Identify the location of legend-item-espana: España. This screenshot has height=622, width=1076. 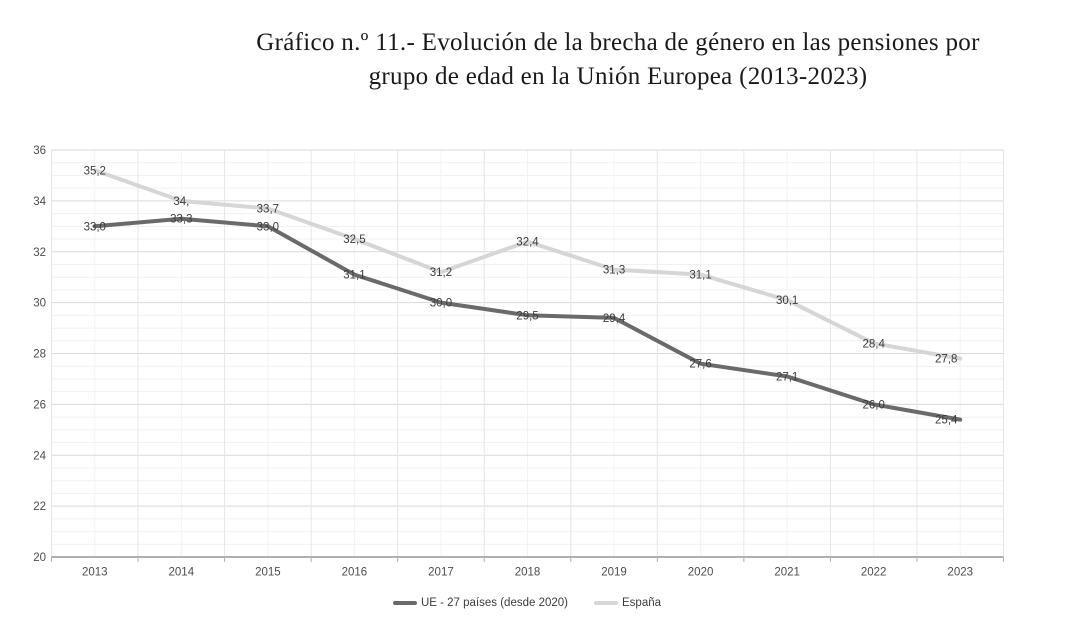
(627, 603).